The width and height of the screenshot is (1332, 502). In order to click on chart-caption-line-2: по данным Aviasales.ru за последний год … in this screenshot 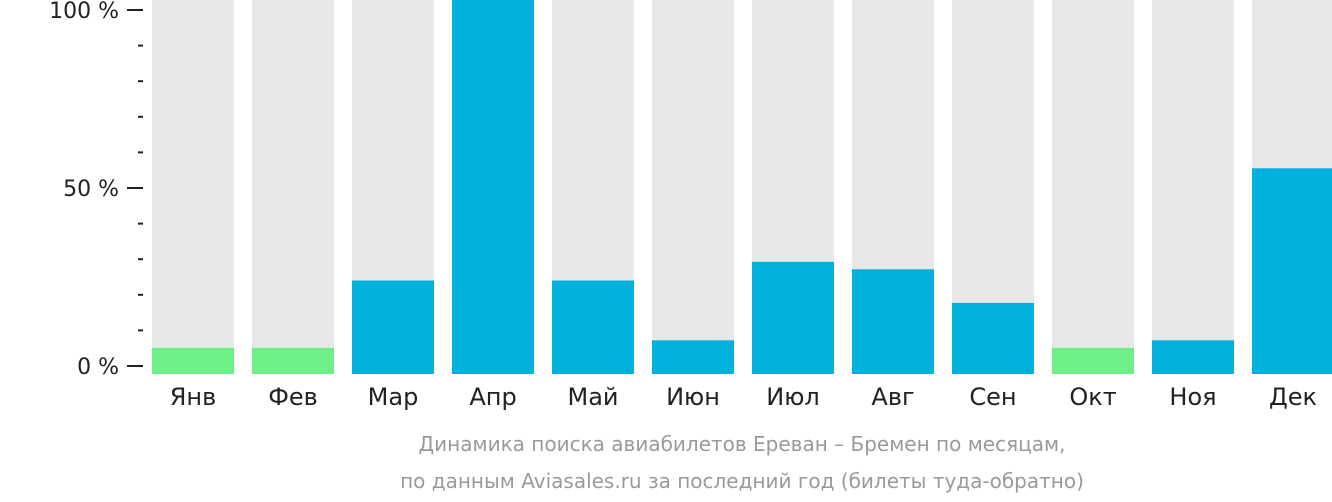, I will do `click(742, 481)`.